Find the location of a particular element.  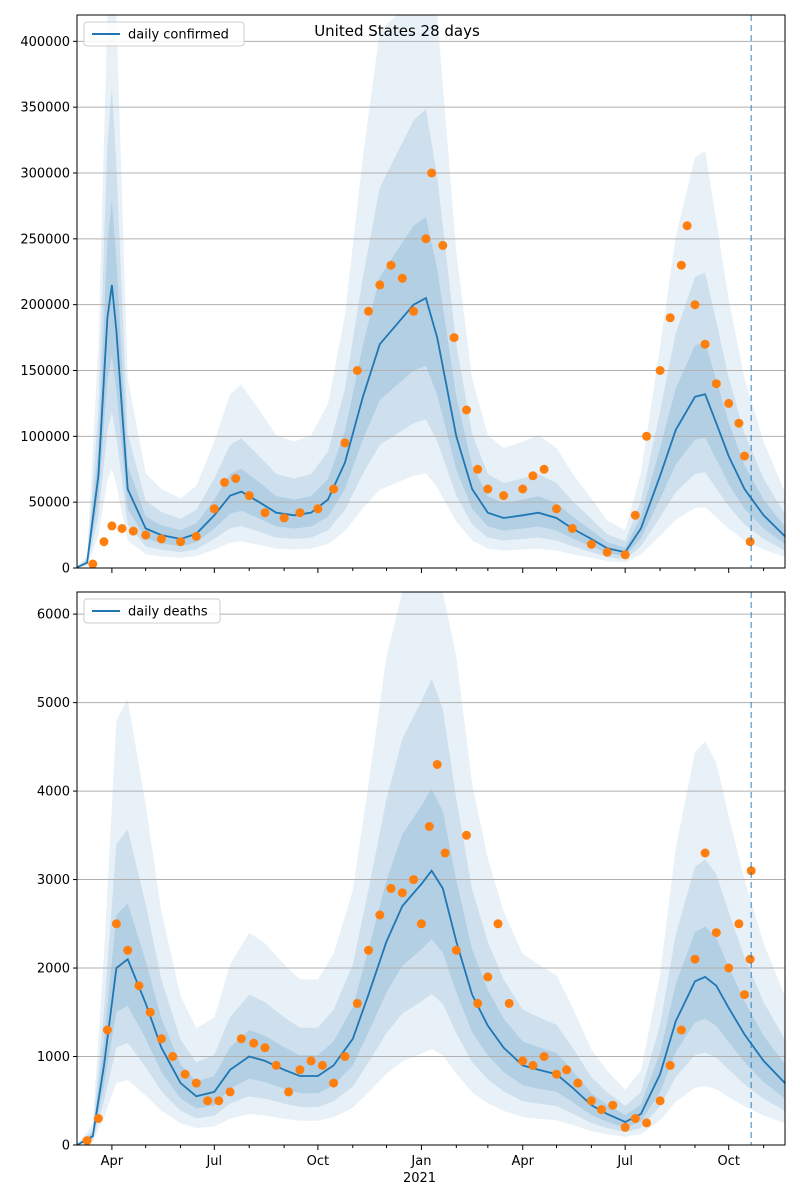

x-axis-year-label: 2021 is located at coordinates (419, 1178).